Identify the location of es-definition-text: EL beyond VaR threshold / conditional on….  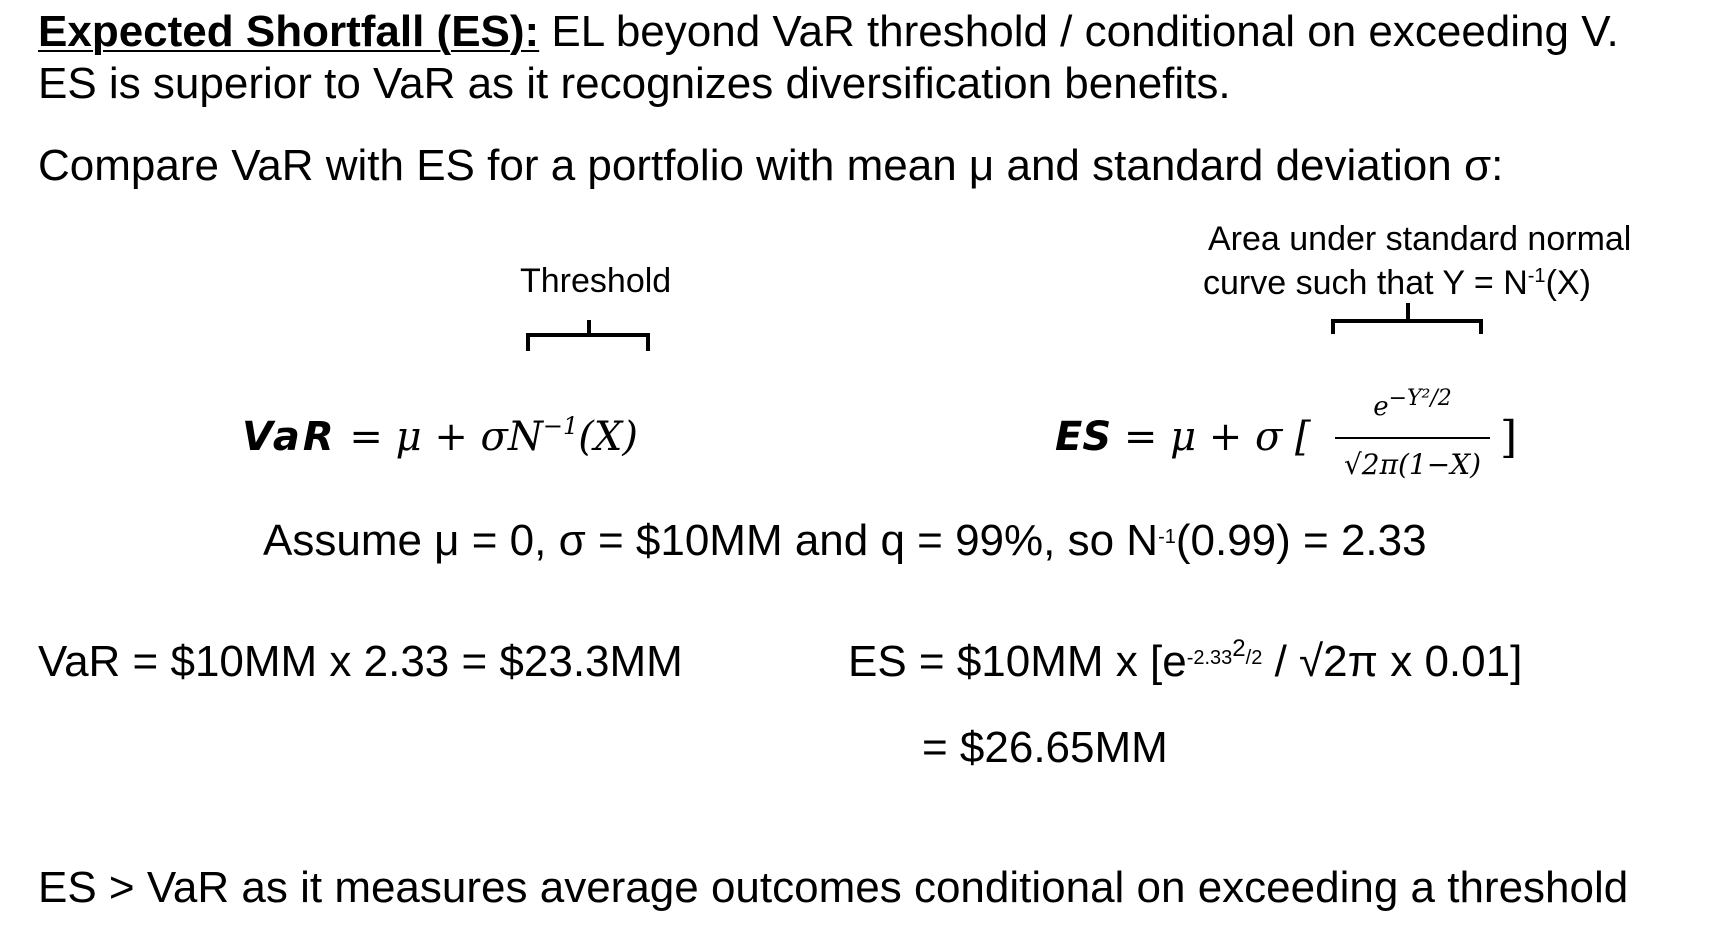
(1079, 31).